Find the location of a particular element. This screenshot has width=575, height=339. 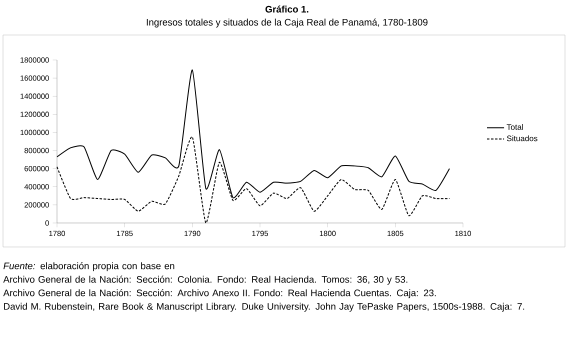

text: David M. Rubenstein, Rare Book & Manuscript Library. Duke University. John Jay TePaske Papers, 1500s-1988. Caja: 7. is located at coordinates (264, 307).